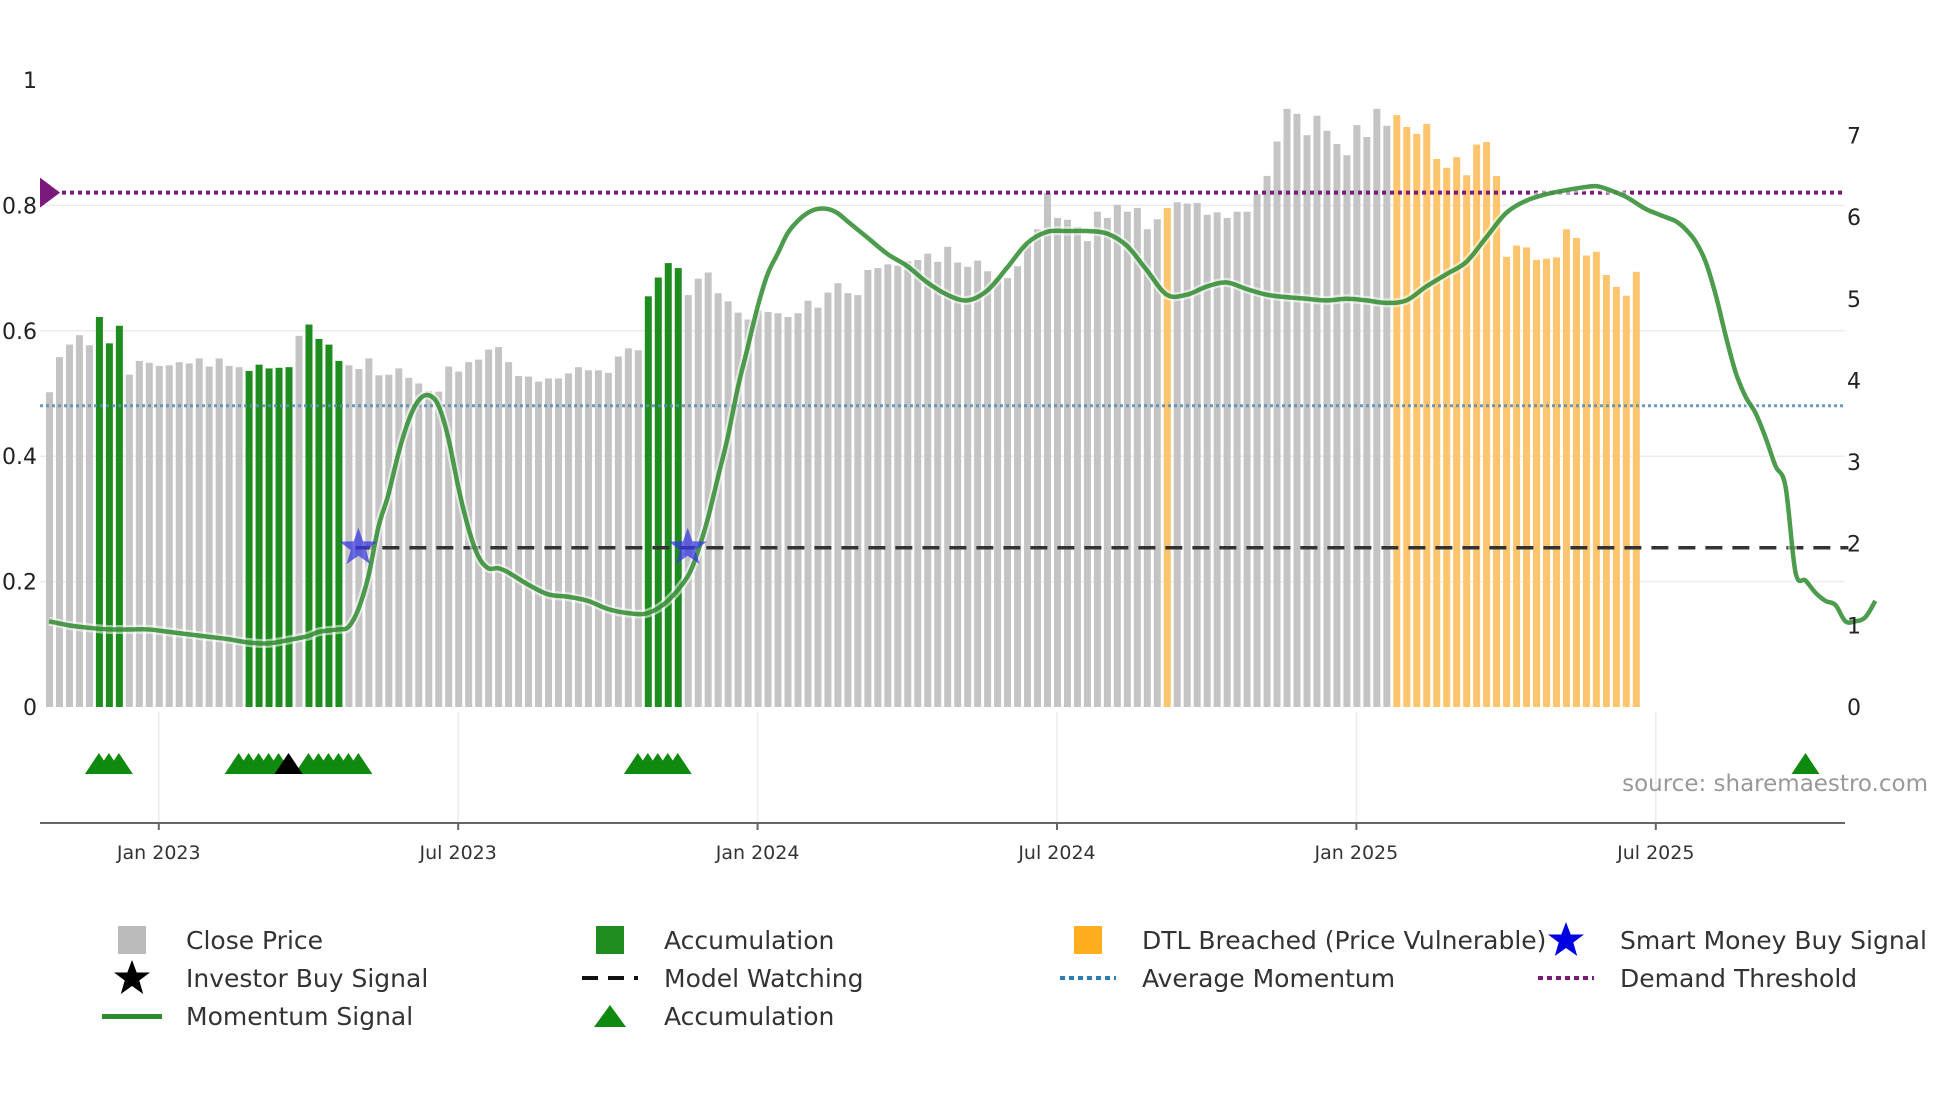 Image resolution: width=1960 pixels, height=1102 pixels. I want to click on left-tick-label: 0.2, so click(19, 583).